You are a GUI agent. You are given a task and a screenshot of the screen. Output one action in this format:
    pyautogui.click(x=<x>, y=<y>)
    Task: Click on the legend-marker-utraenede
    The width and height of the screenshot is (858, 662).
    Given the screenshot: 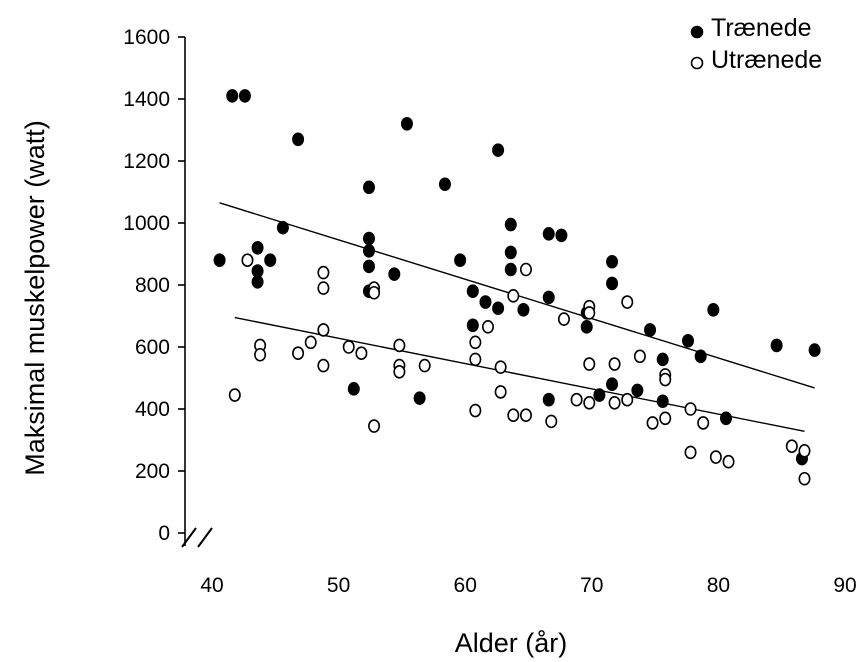 What is the action you would take?
    pyautogui.click(x=697, y=63)
    